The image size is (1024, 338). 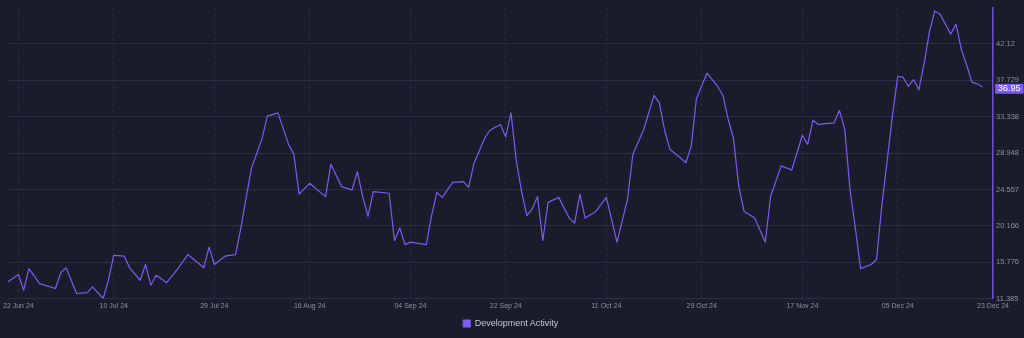 I want to click on annotation: 36.95, so click(x=1009, y=88).